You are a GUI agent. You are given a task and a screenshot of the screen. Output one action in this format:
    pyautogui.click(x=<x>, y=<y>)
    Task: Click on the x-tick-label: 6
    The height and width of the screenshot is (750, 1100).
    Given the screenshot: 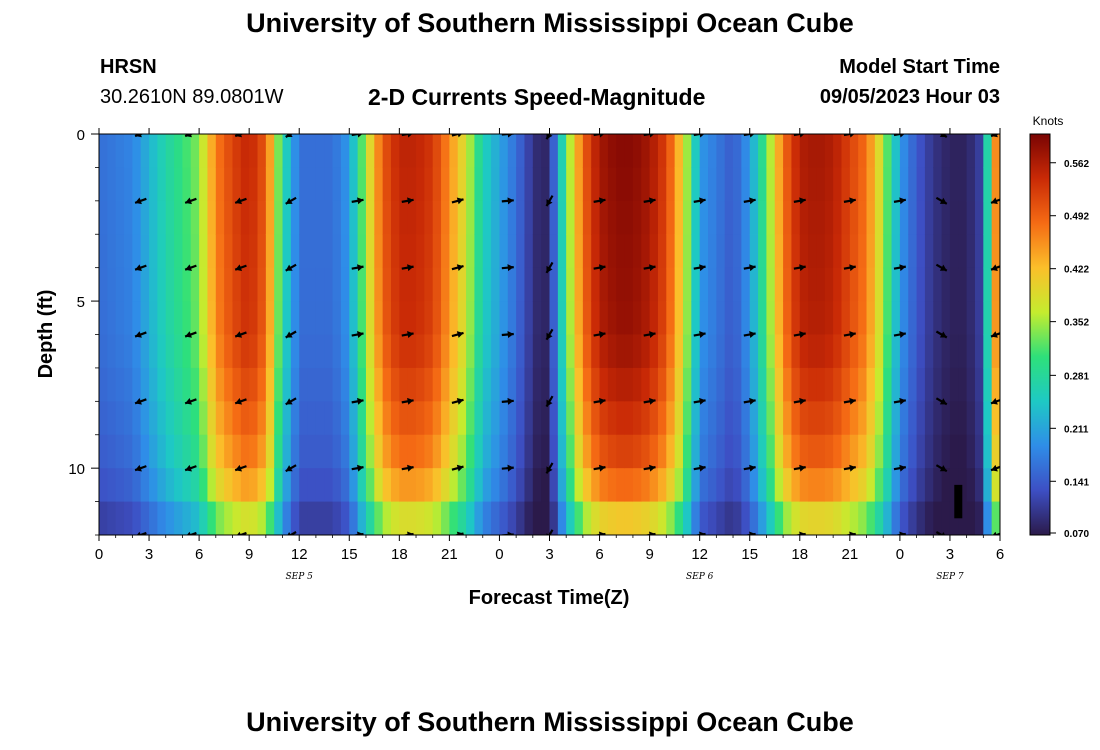 What is the action you would take?
    pyautogui.click(x=599, y=554)
    